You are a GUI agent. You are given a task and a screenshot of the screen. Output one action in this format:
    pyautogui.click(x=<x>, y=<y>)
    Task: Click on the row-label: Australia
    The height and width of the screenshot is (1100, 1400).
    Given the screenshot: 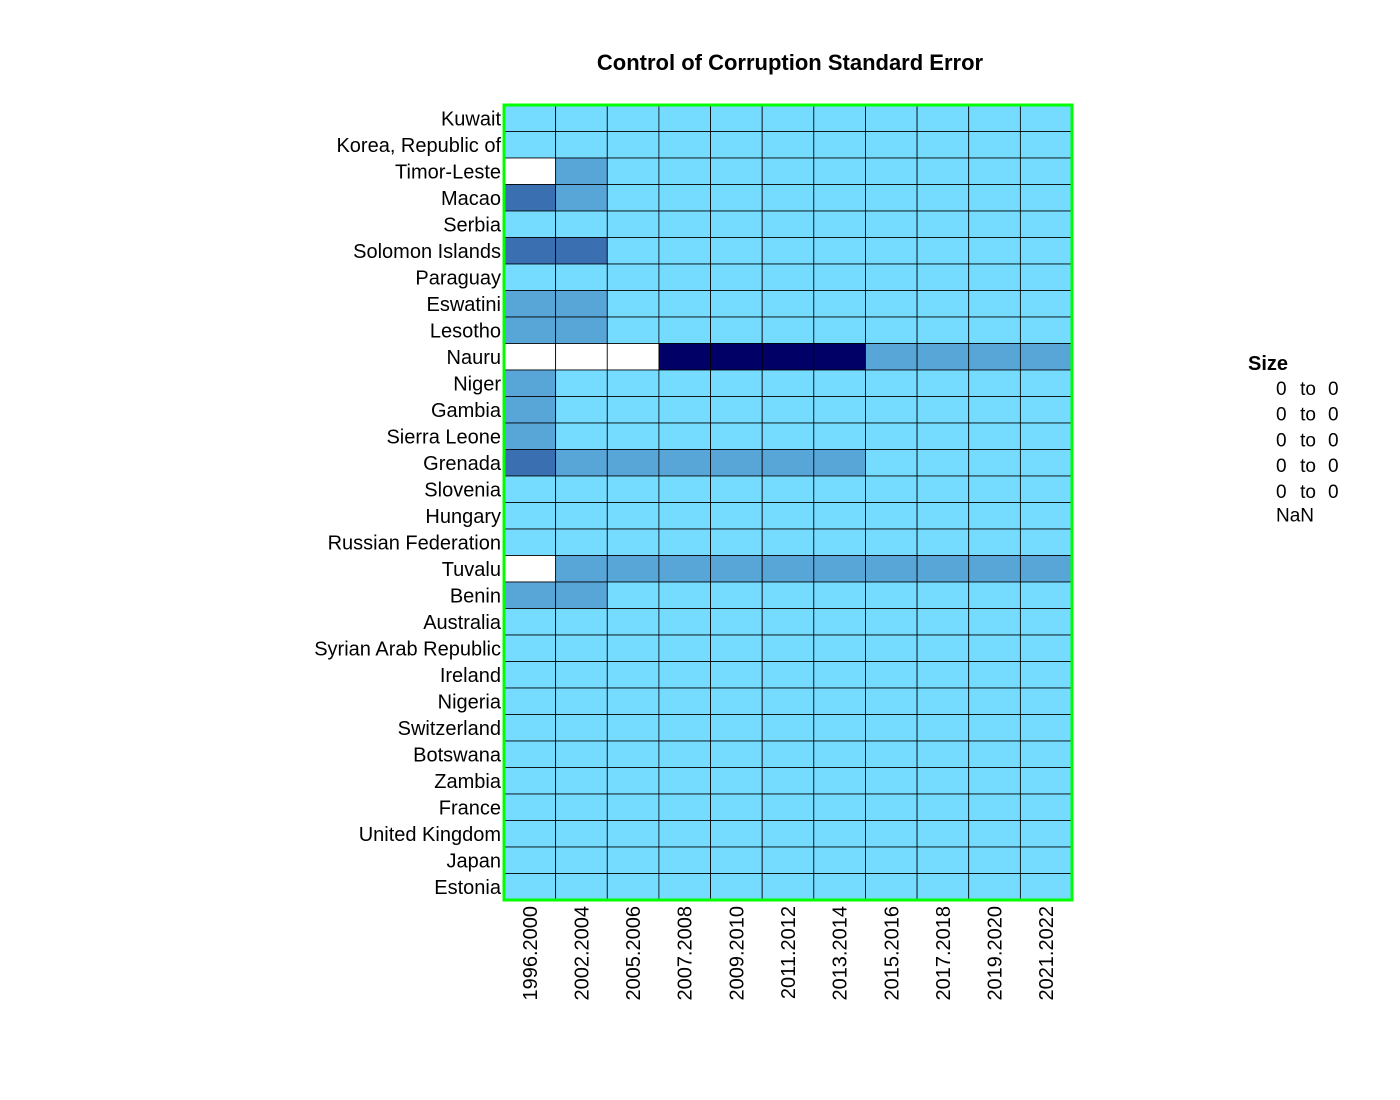 What is the action you would take?
    pyautogui.click(x=462, y=623)
    